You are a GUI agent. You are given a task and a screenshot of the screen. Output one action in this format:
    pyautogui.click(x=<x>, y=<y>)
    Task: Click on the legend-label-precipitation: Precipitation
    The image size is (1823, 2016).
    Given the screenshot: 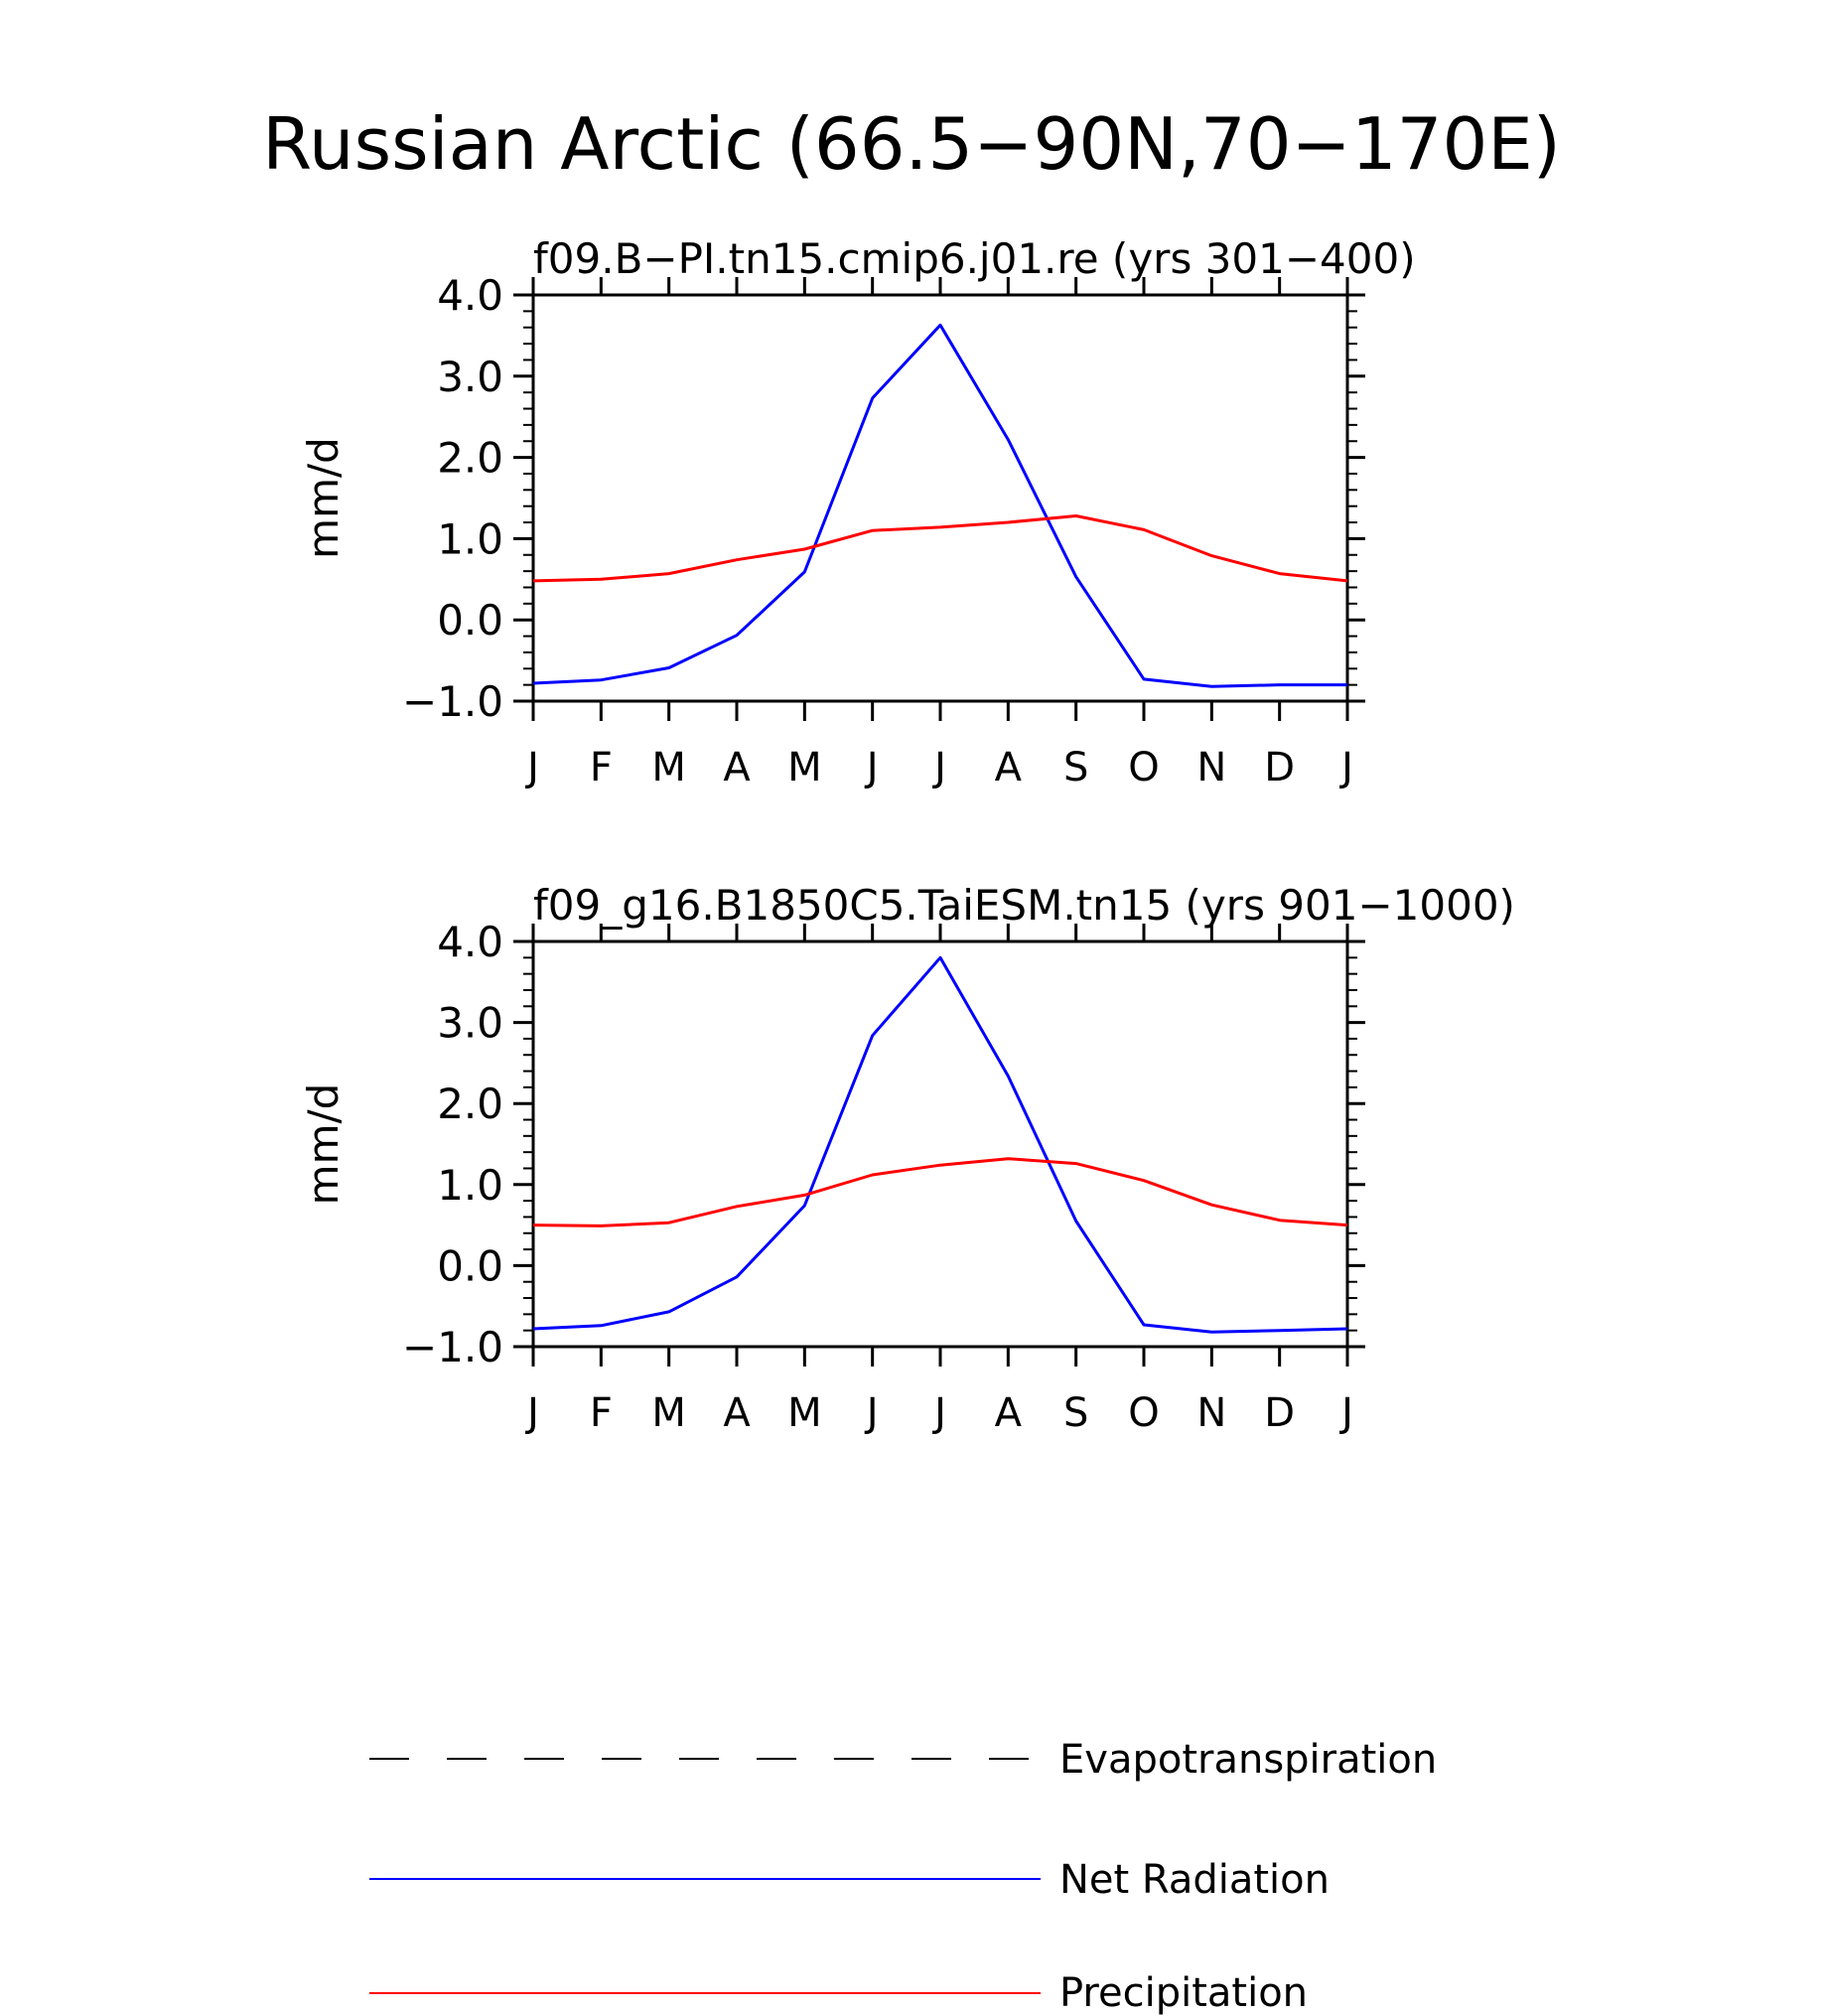 What is the action you would take?
    pyautogui.click(x=1184, y=1993)
    